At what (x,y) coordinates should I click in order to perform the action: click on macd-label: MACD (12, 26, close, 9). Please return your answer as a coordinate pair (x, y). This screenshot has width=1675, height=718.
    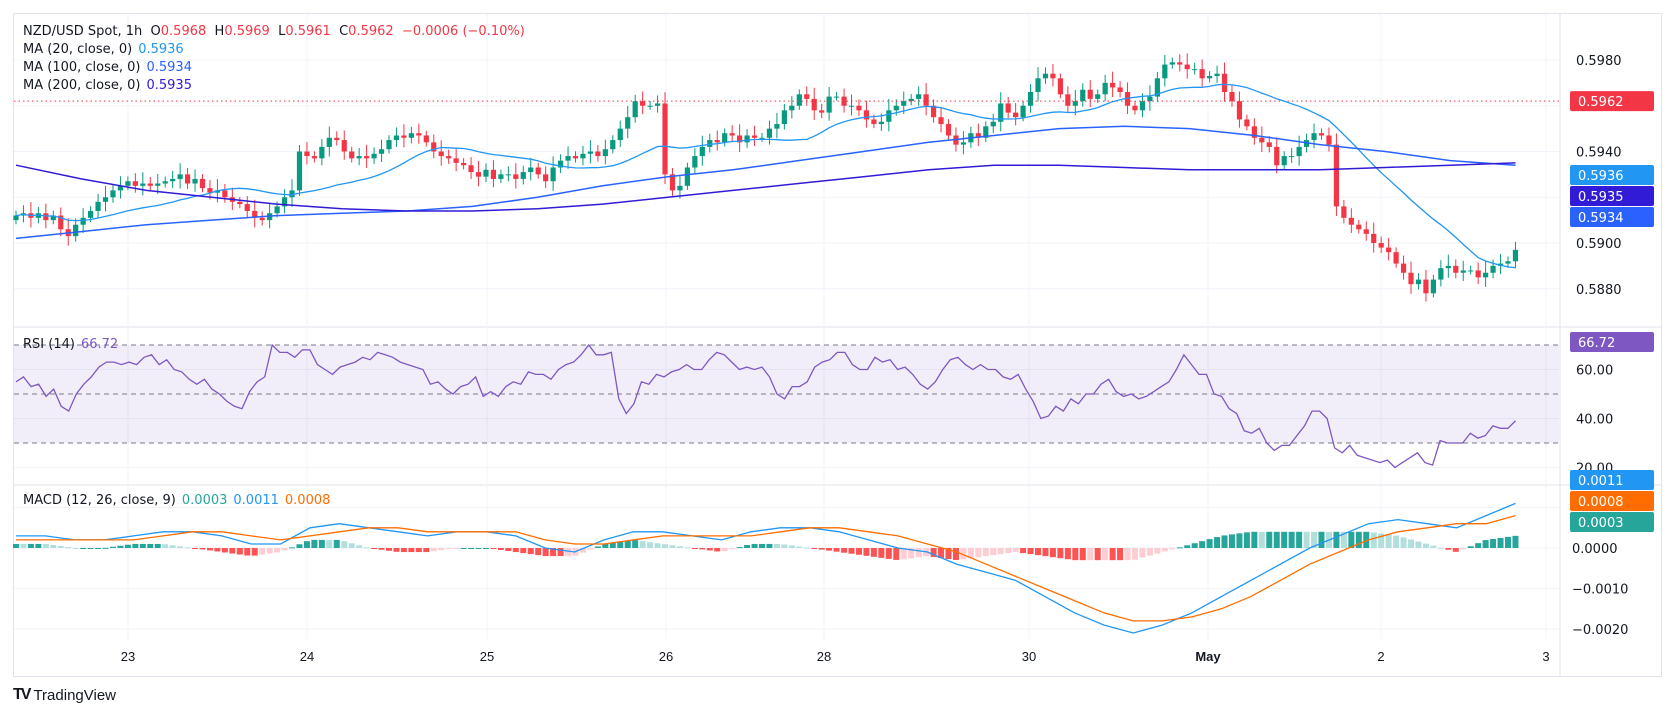
    Looking at the image, I should click on (99, 500).